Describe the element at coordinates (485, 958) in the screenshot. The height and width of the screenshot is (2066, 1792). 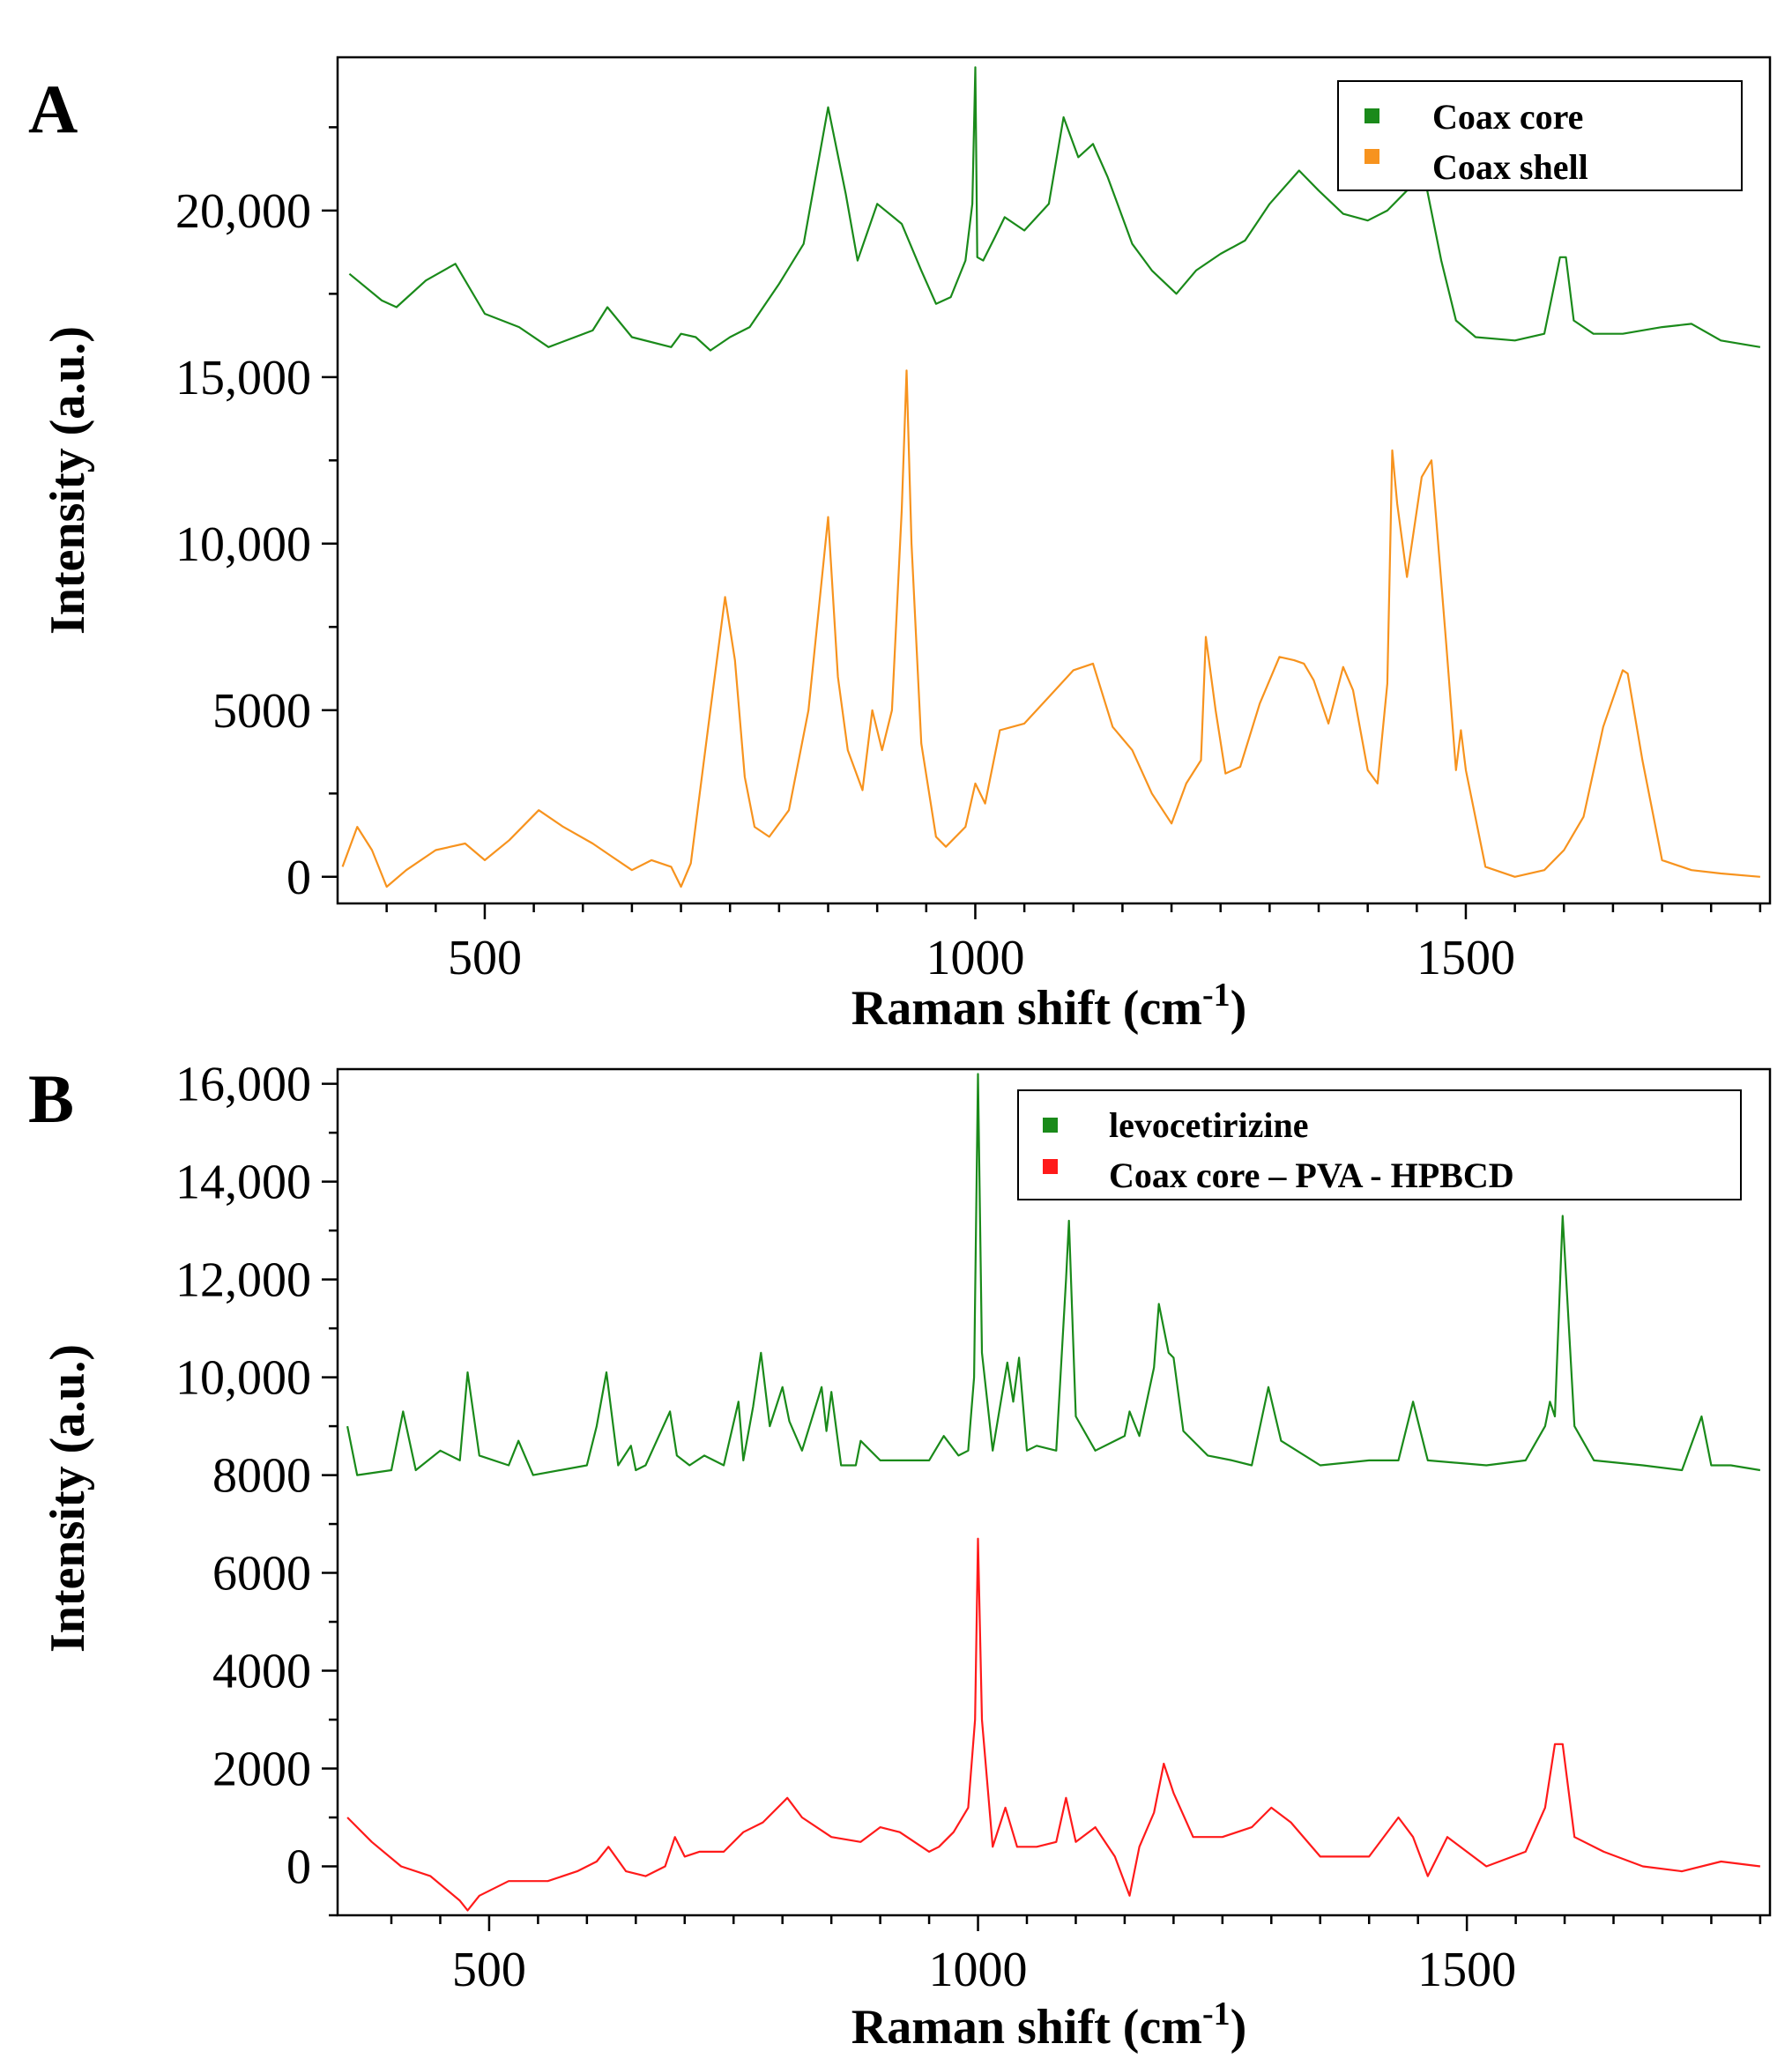
I see `x-tick-label-a-500: 500` at that location.